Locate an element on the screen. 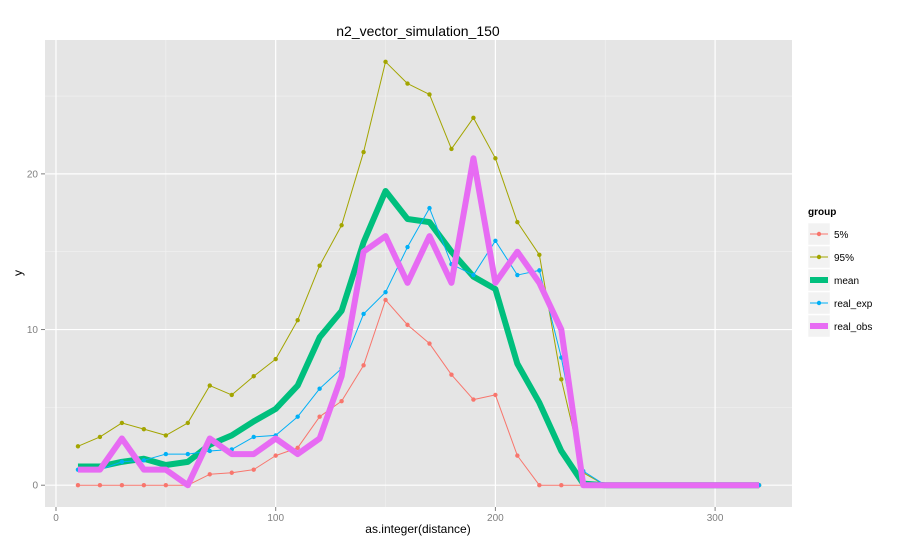 The image size is (911, 547). legend: group 5% 95% mean real_exp real_obs is located at coordinates (840, 272).